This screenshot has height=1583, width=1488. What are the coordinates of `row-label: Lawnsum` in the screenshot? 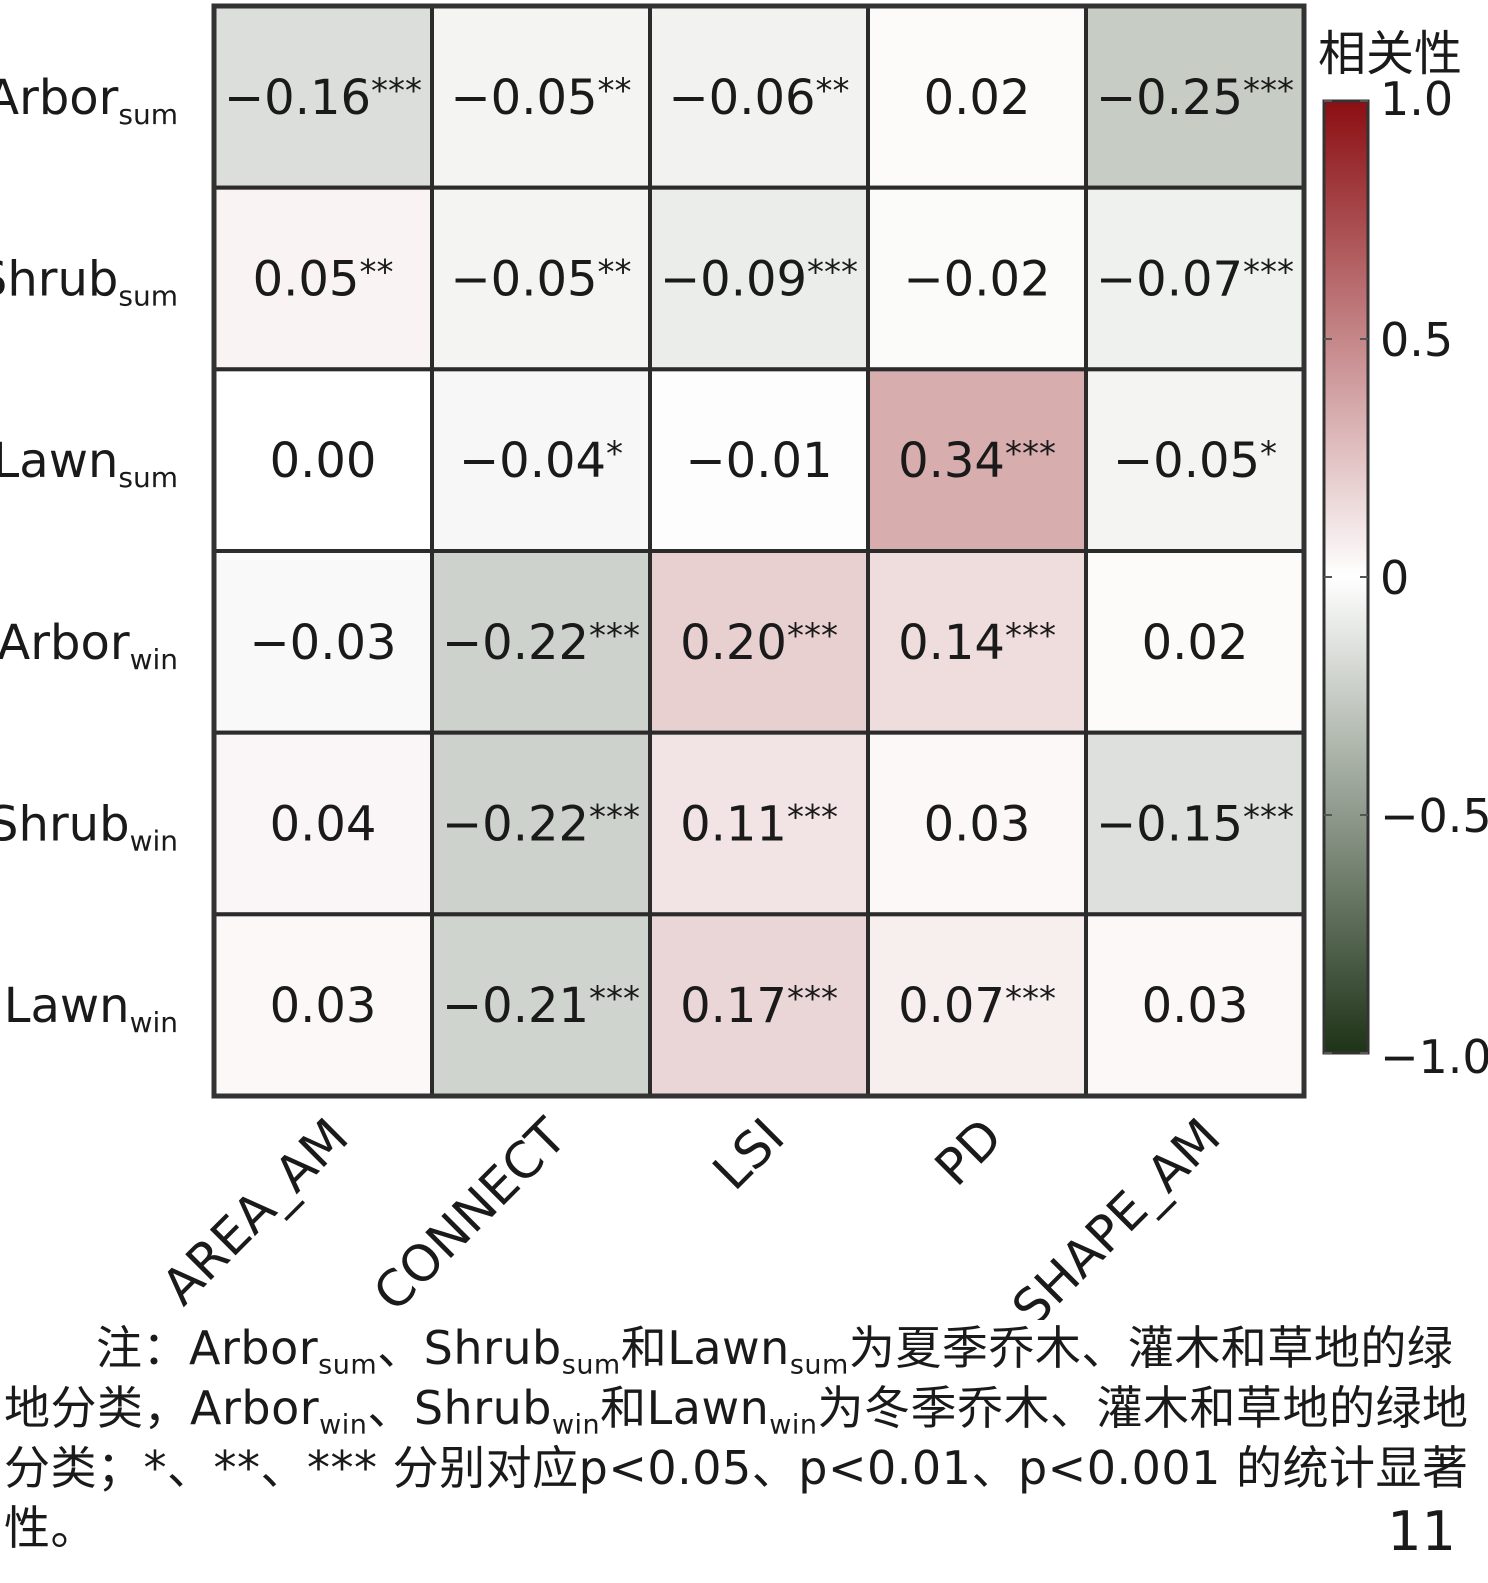 It's located at (89, 463).